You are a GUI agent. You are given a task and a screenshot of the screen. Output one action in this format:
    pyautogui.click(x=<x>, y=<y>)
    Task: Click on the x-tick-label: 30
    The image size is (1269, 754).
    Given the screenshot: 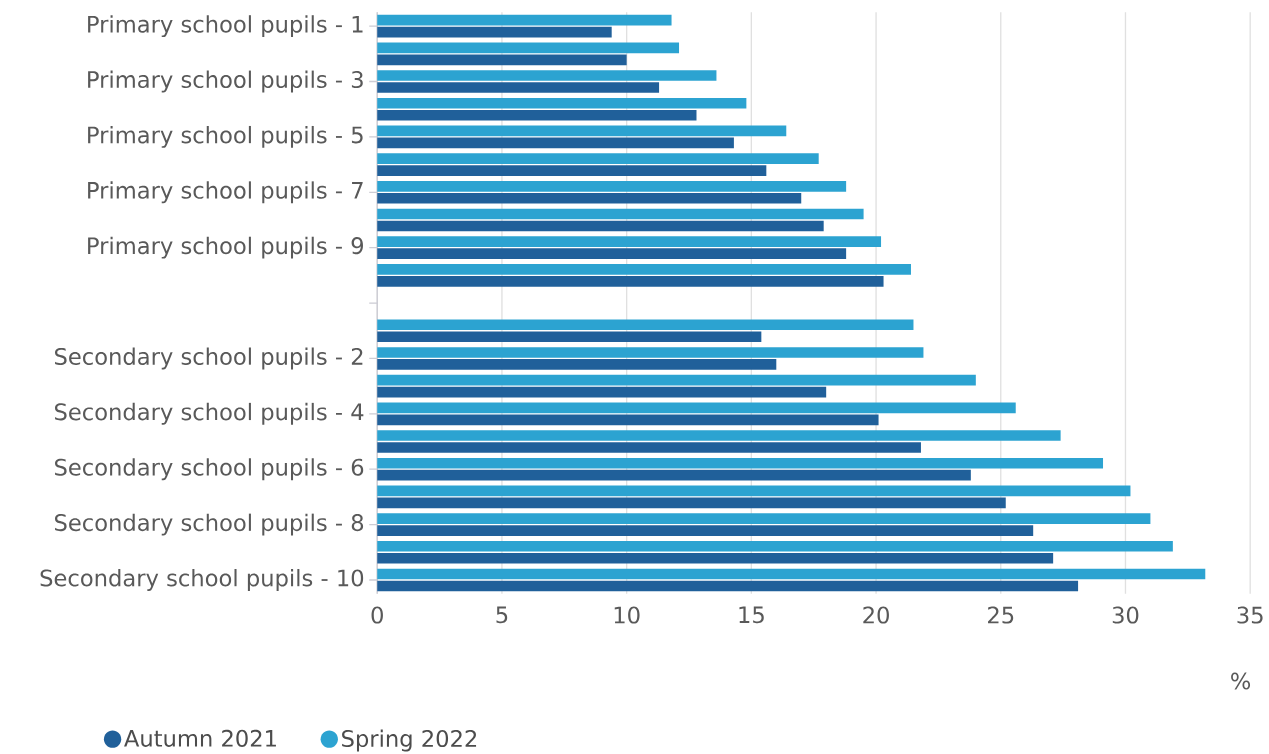 What is the action you would take?
    pyautogui.click(x=1125, y=615)
    